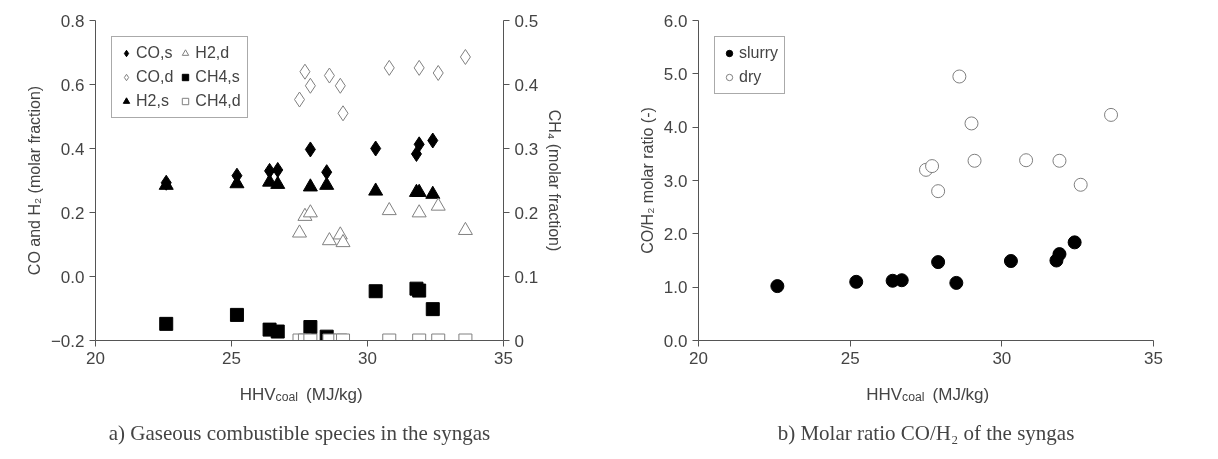 This screenshot has height=459, width=1218. What do you see at coordinates (72, 85) in the screenshot?
I see `y-tick-label: 0.6` at bounding box center [72, 85].